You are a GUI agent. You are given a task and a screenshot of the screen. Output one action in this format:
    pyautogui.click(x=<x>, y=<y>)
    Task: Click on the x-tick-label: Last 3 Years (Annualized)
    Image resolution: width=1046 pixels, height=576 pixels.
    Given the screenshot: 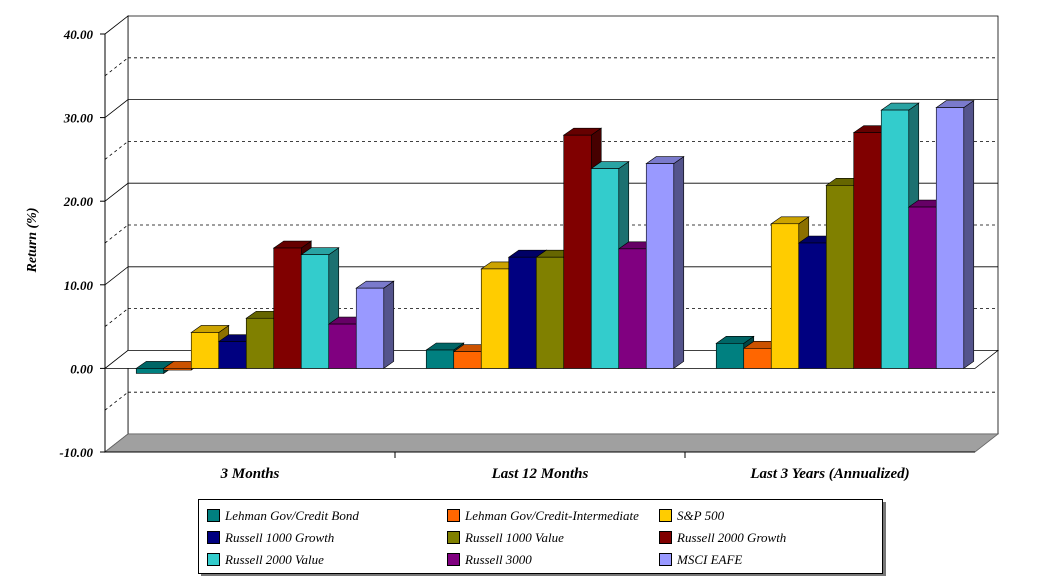 What is the action you would take?
    pyautogui.click(x=829, y=474)
    